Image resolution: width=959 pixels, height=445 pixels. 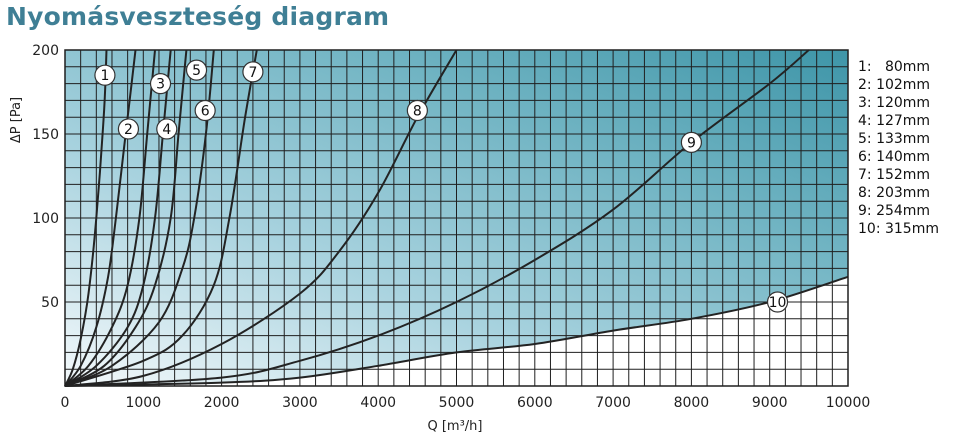 What do you see at coordinates (894, 193) in the screenshot?
I see `legend-item: 8: 203mm` at bounding box center [894, 193].